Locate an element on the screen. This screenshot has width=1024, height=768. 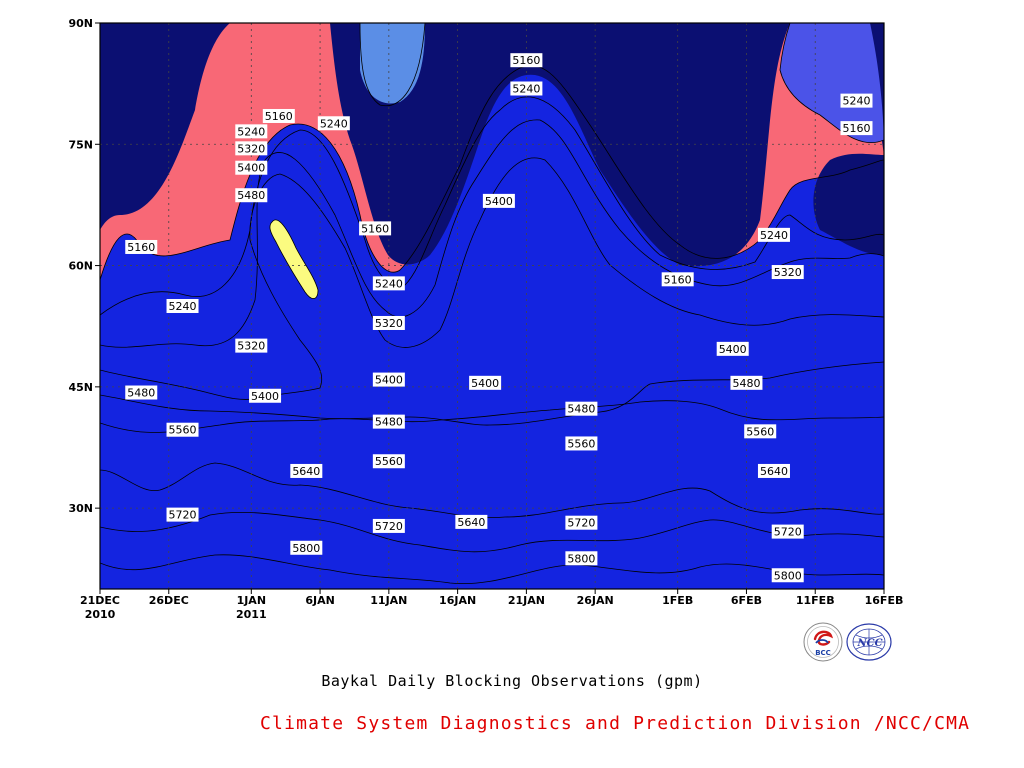
bcc-logo: BCC is located at coordinates (823, 642).